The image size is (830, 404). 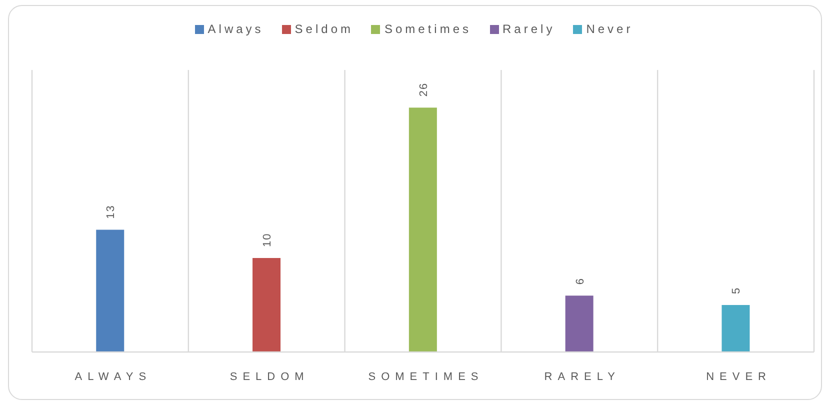 I want to click on legend-label: Sometimes, so click(x=428, y=29).